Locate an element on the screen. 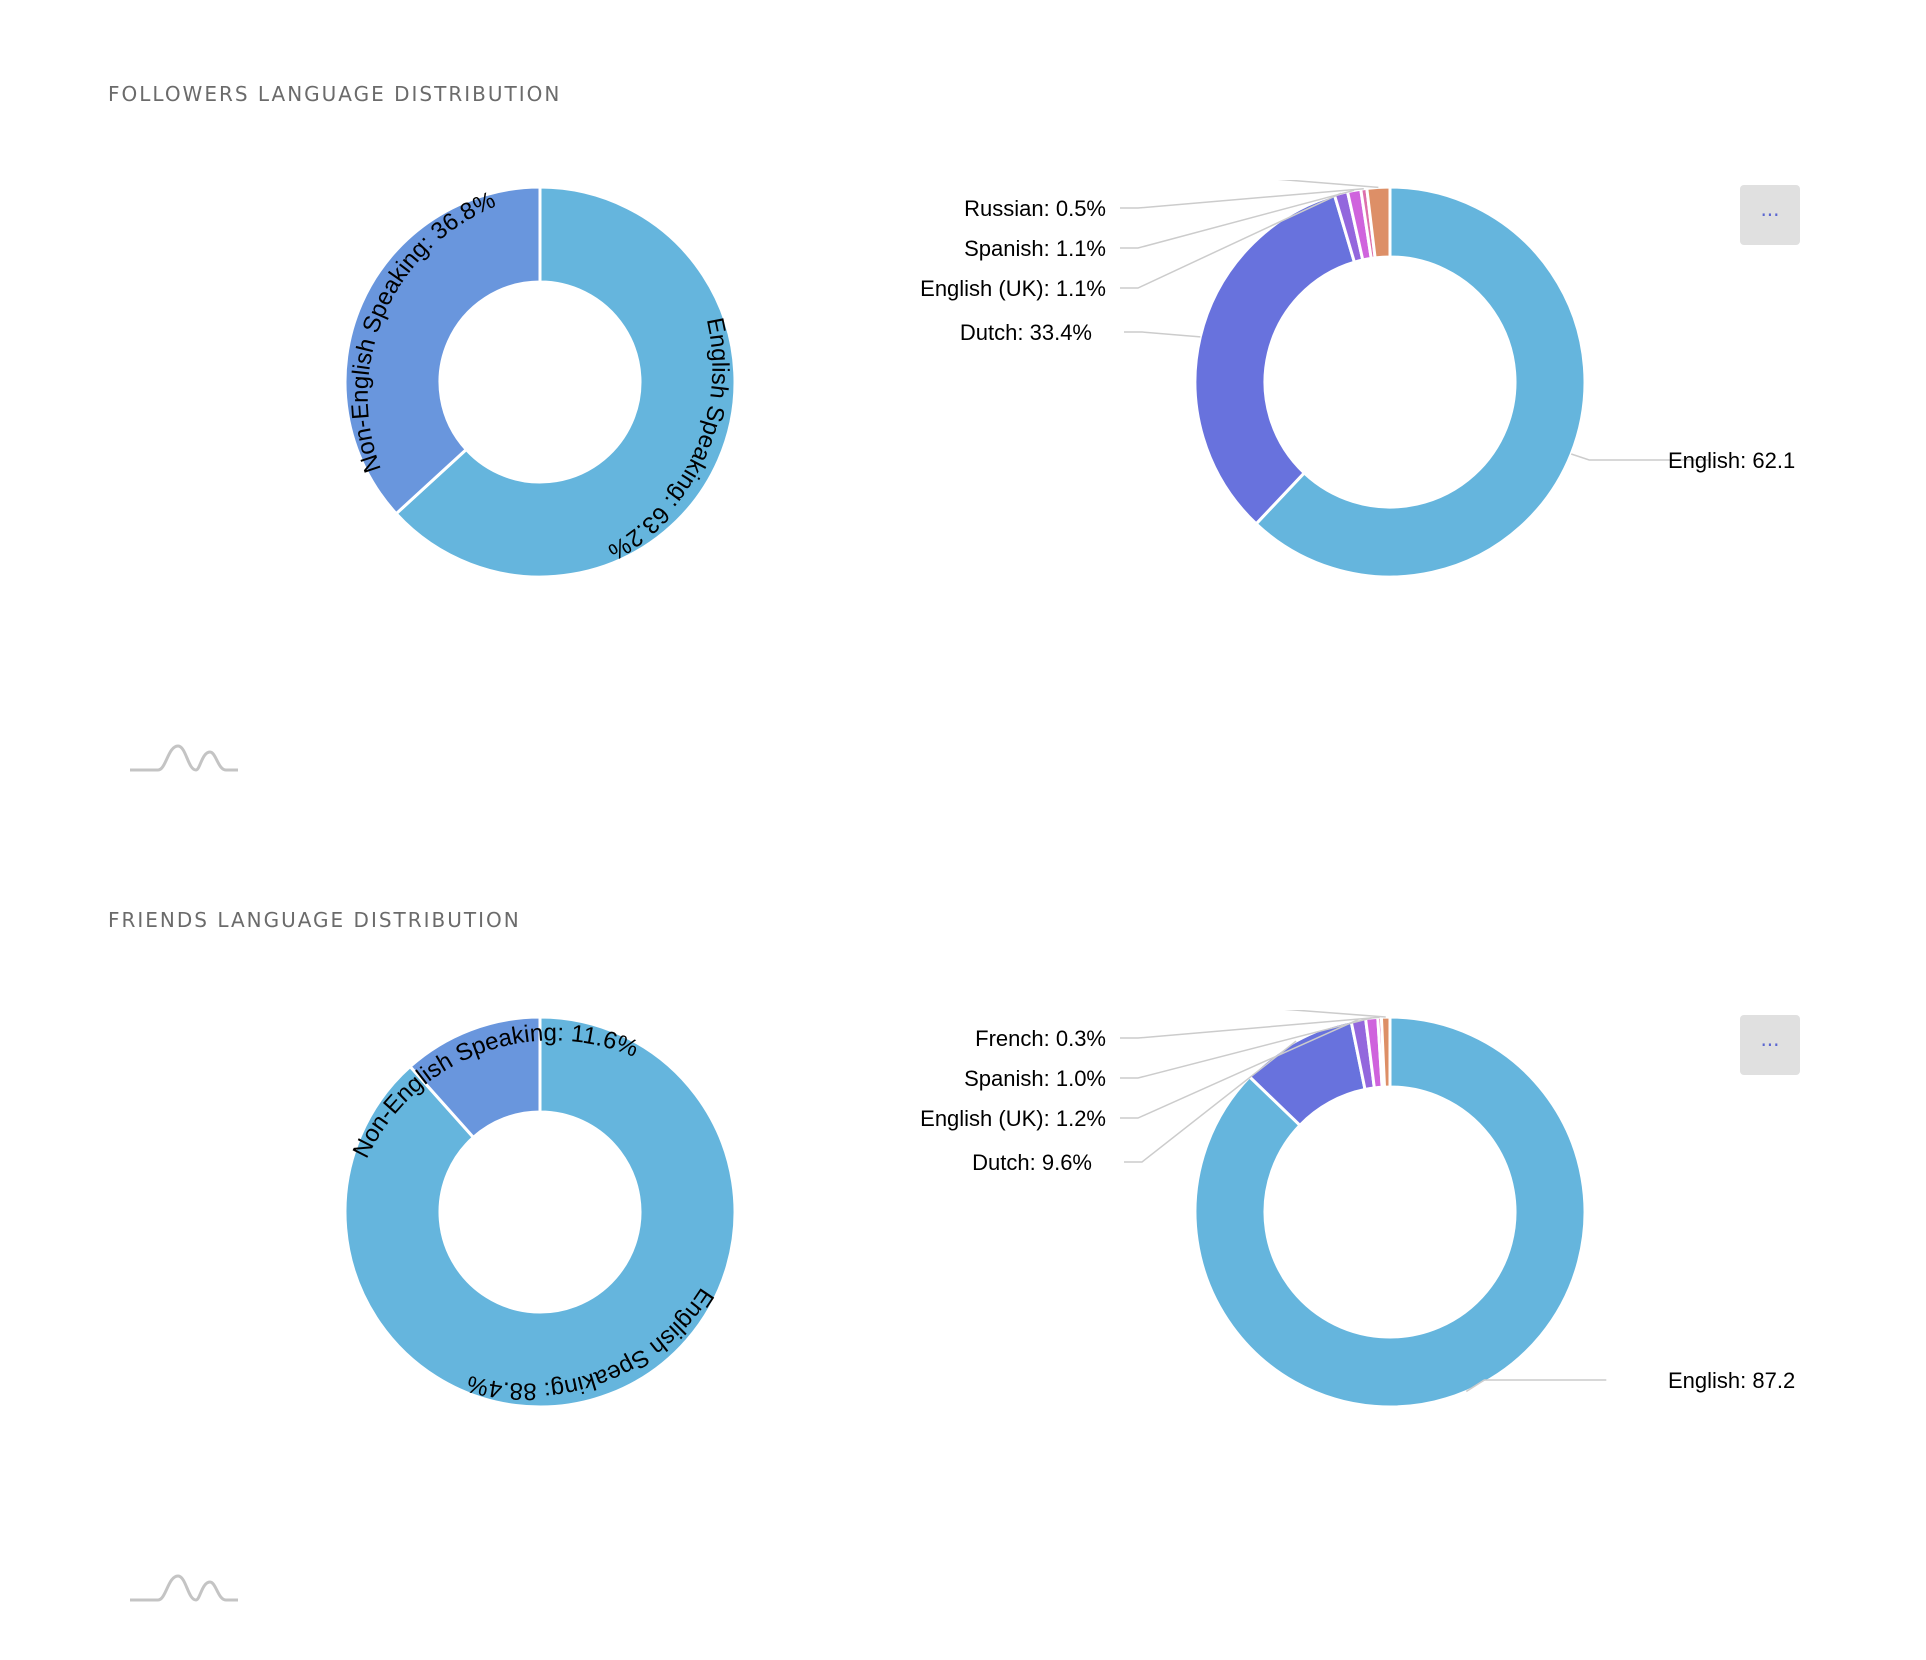  donut1-leader-english-uk is located at coordinates (1231, 240).